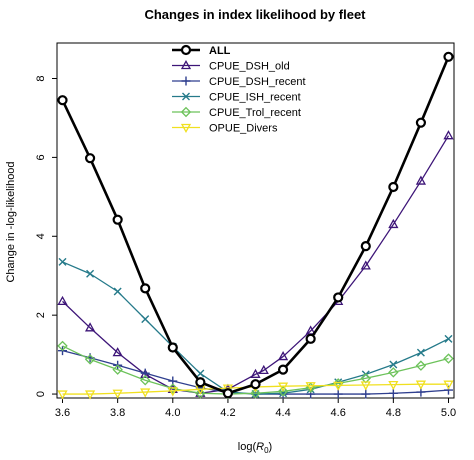  Describe the element at coordinates (255, 98) in the screenshot. I see `legend-label: CPUE_ISH_recent` at that location.